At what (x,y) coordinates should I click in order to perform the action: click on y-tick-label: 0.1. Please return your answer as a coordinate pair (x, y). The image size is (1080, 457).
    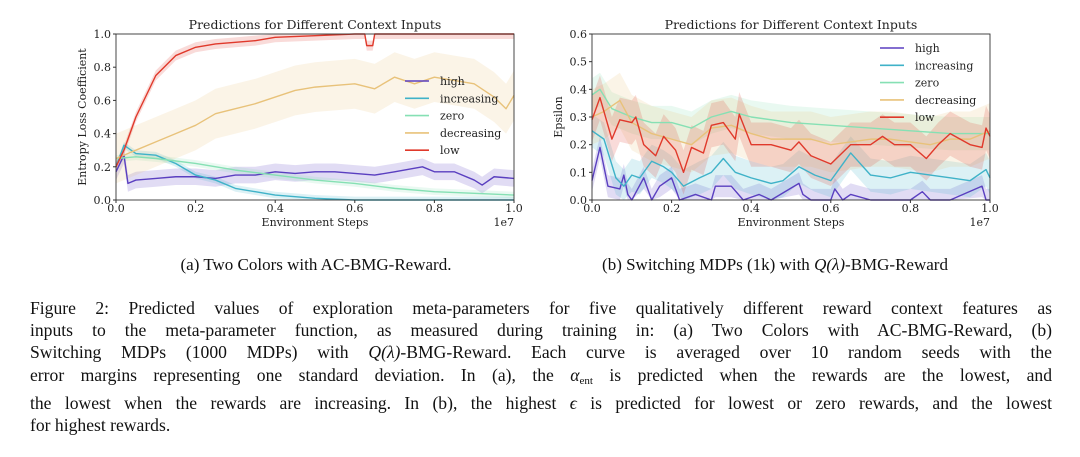
    Looking at the image, I should click on (579, 172).